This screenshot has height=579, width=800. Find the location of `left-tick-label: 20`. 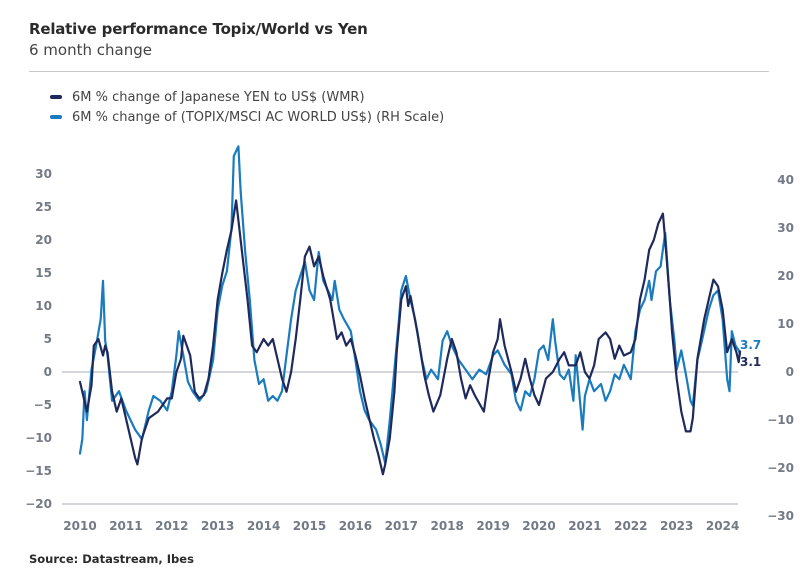

left-tick-label: 20 is located at coordinates (43, 240).